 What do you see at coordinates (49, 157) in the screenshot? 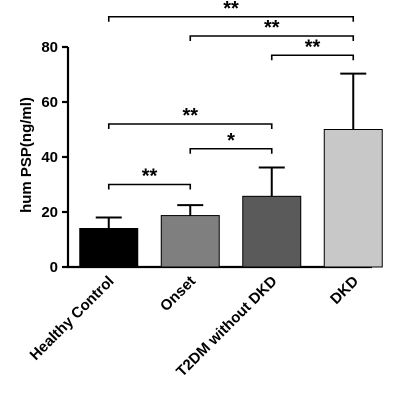
I see `y-tick-label: 40` at bounding box center [49, 157].